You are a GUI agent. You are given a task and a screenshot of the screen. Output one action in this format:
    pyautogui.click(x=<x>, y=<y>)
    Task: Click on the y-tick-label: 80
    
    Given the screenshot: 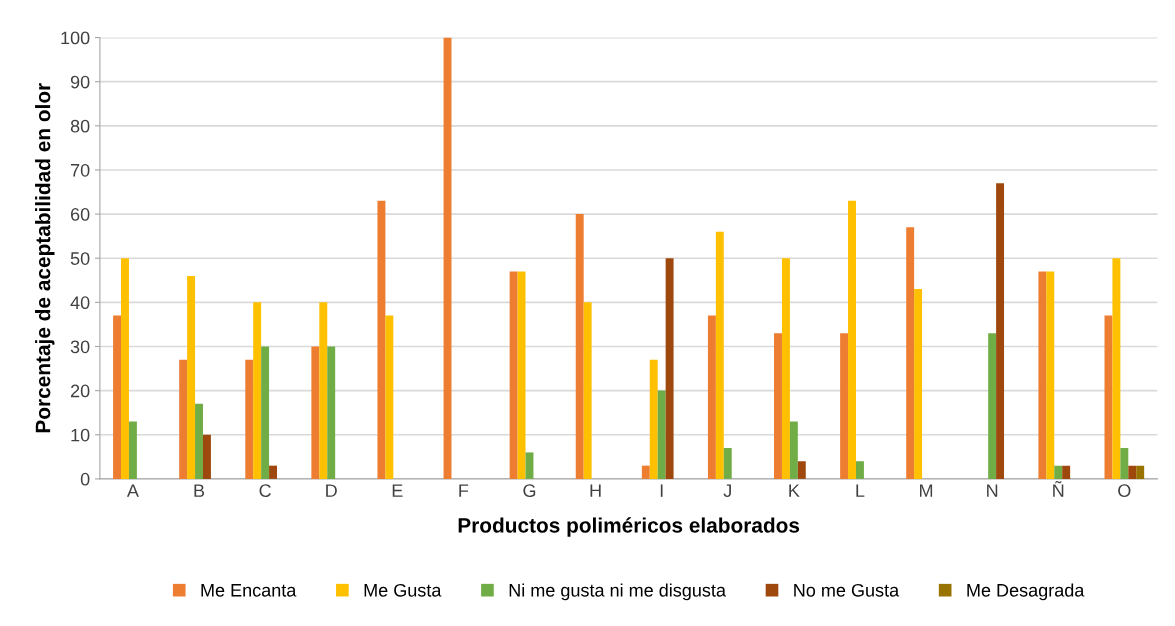 What is the action you would take?
    pyautogui.click(x=80, y=126)
    